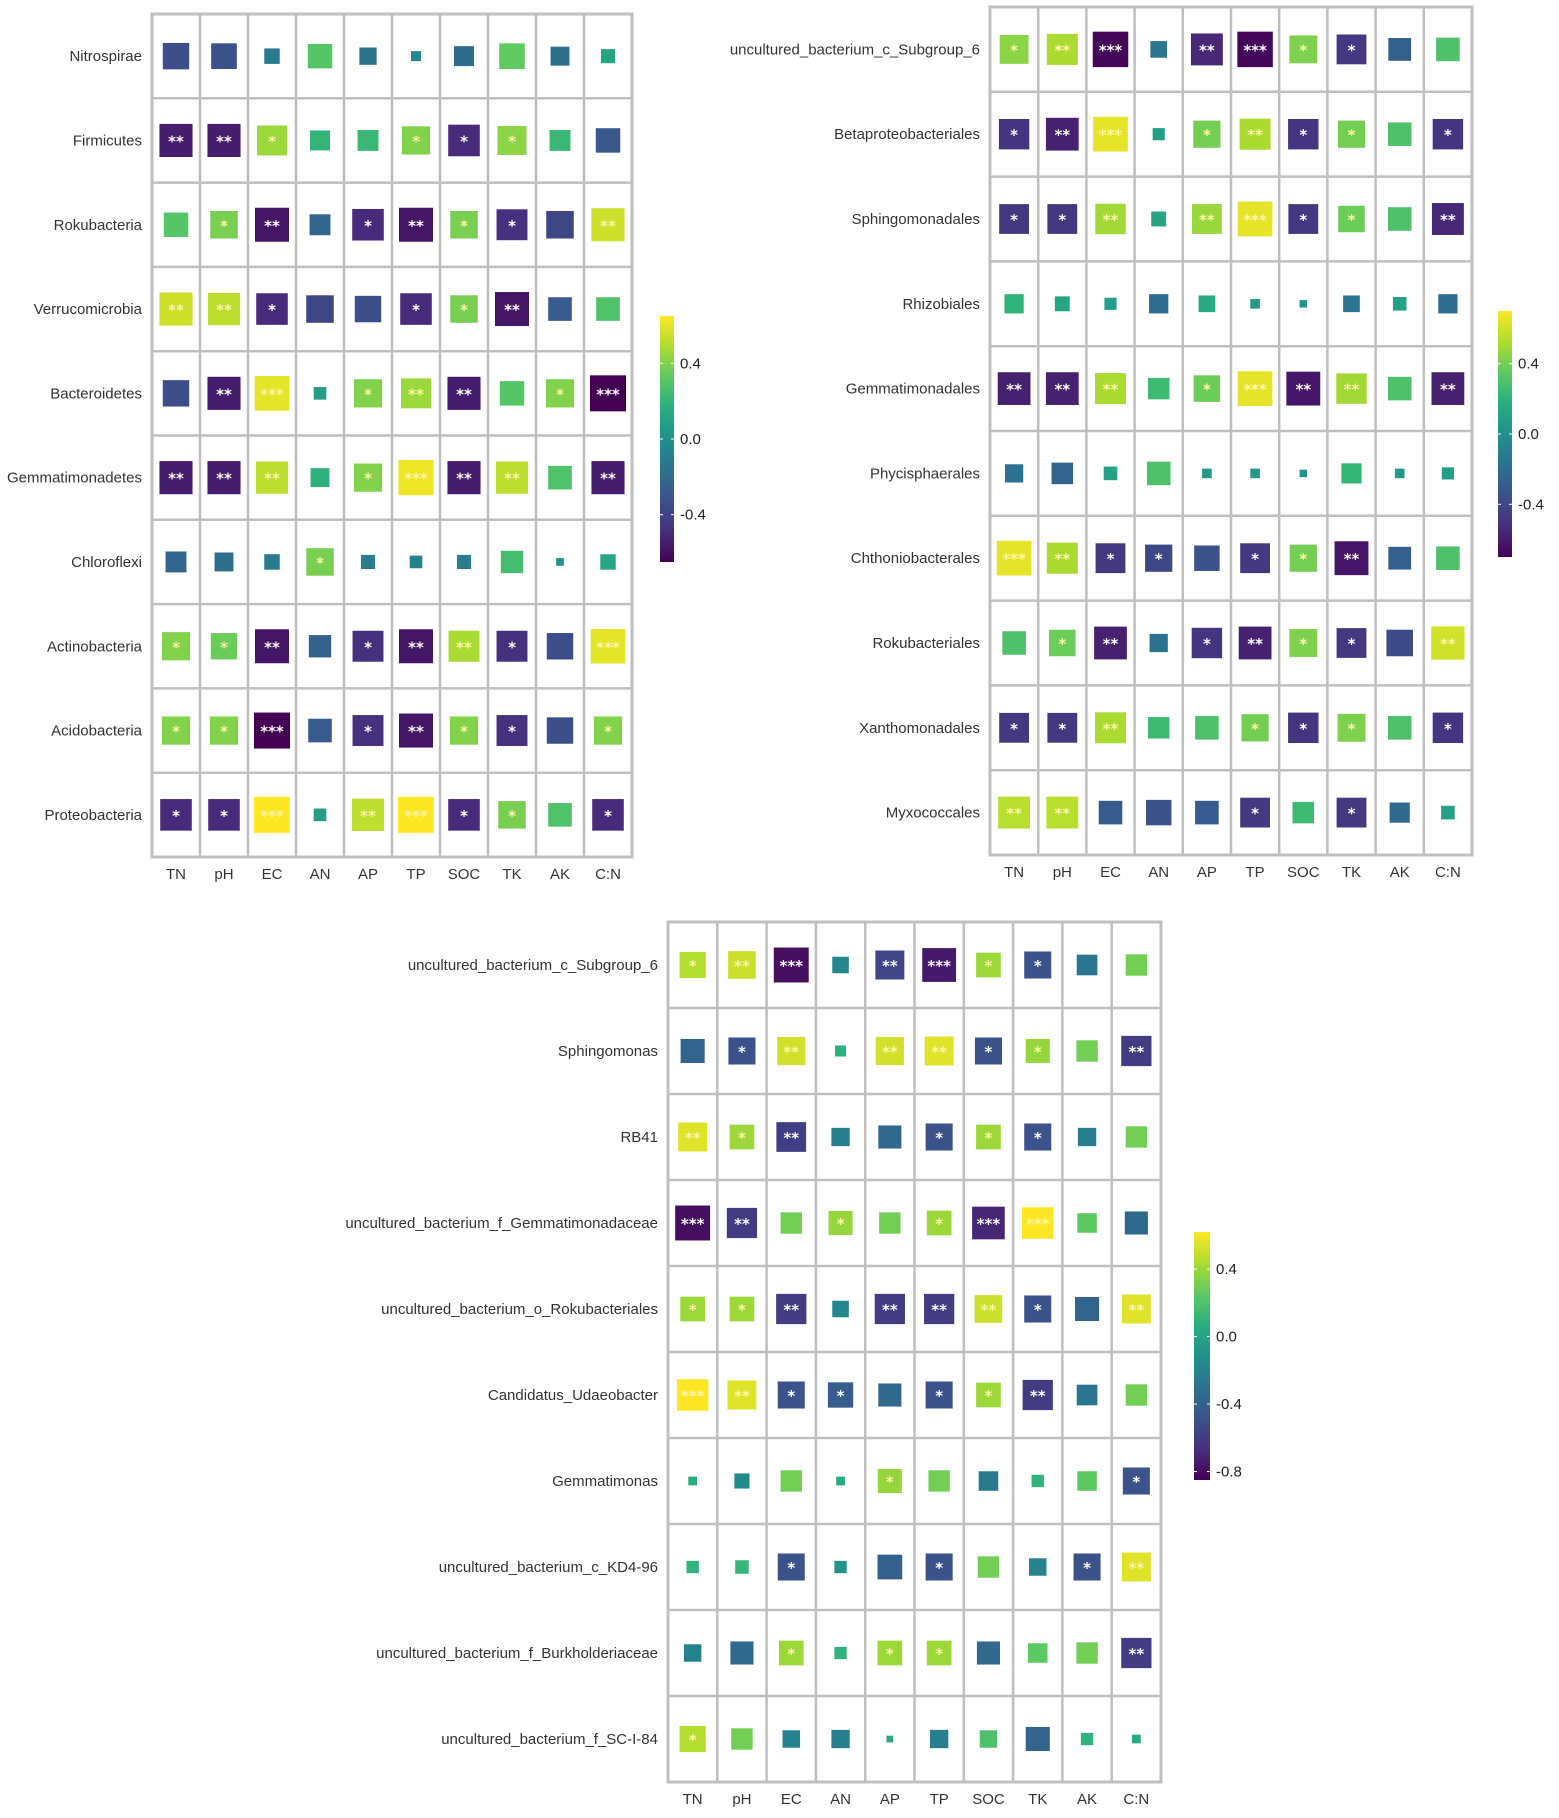 The height and width of the screenshot is (1818, 1559). I want to click on column-label: pH, so click(1062, 872).